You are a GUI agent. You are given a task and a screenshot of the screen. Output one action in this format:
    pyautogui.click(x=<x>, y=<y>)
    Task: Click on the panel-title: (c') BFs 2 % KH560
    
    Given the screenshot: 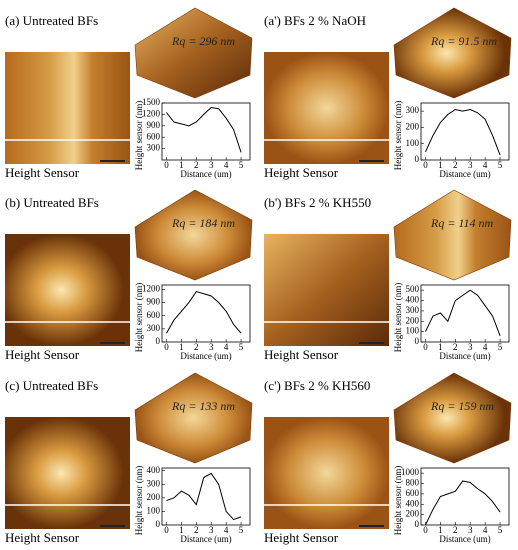 What is the action you would take?
    pyautogui.click(x=317, y=385)
    